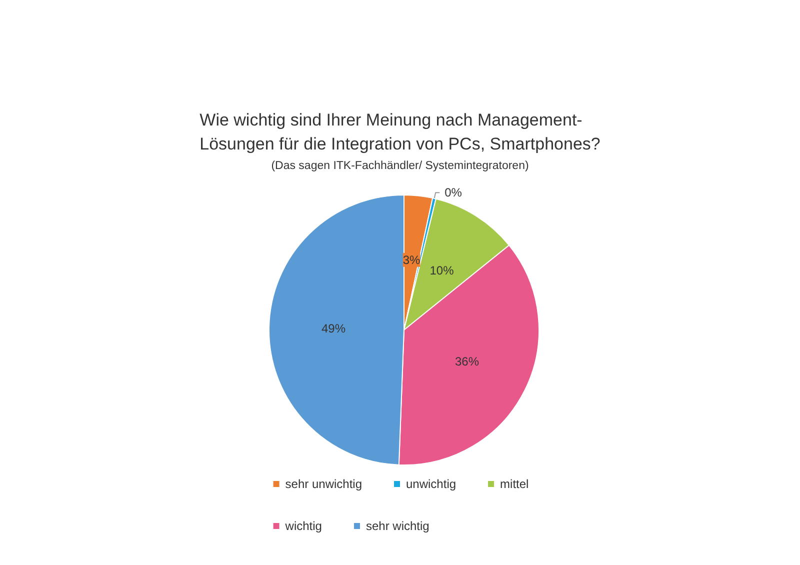 The width and height of the screenshot is (800, 565). Describe the element at coordinates (400, 166) in the screenshot. I see `chart-subtitle: (Das sagen ITK-Fachhändler/ Systemintegratoren)` at that location.